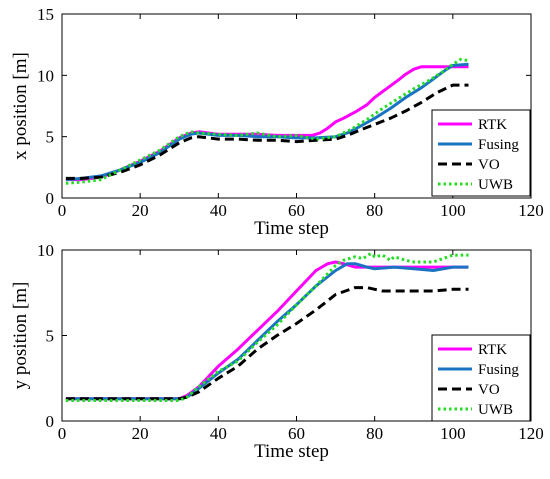 This screenshot has height=479, width=550. What do you see at coordinates (267, 131) in the screenshot?
I see `series-line-vo` at bounding box center [267, 131].